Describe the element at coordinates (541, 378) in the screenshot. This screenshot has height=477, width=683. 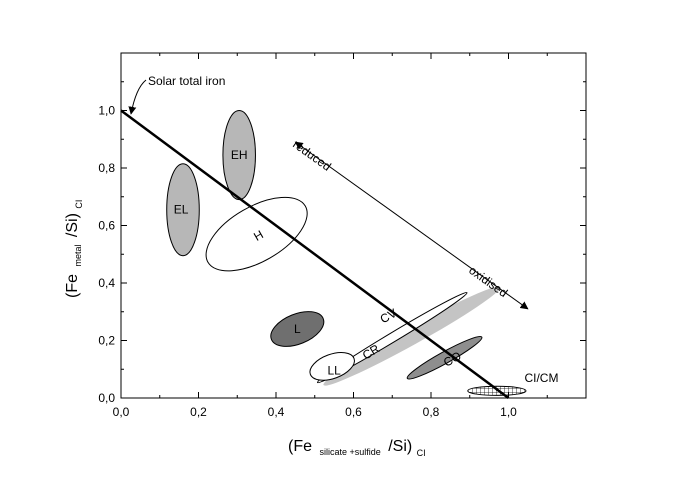
I see `group-label-ci-cm: CI/CM` at that location.